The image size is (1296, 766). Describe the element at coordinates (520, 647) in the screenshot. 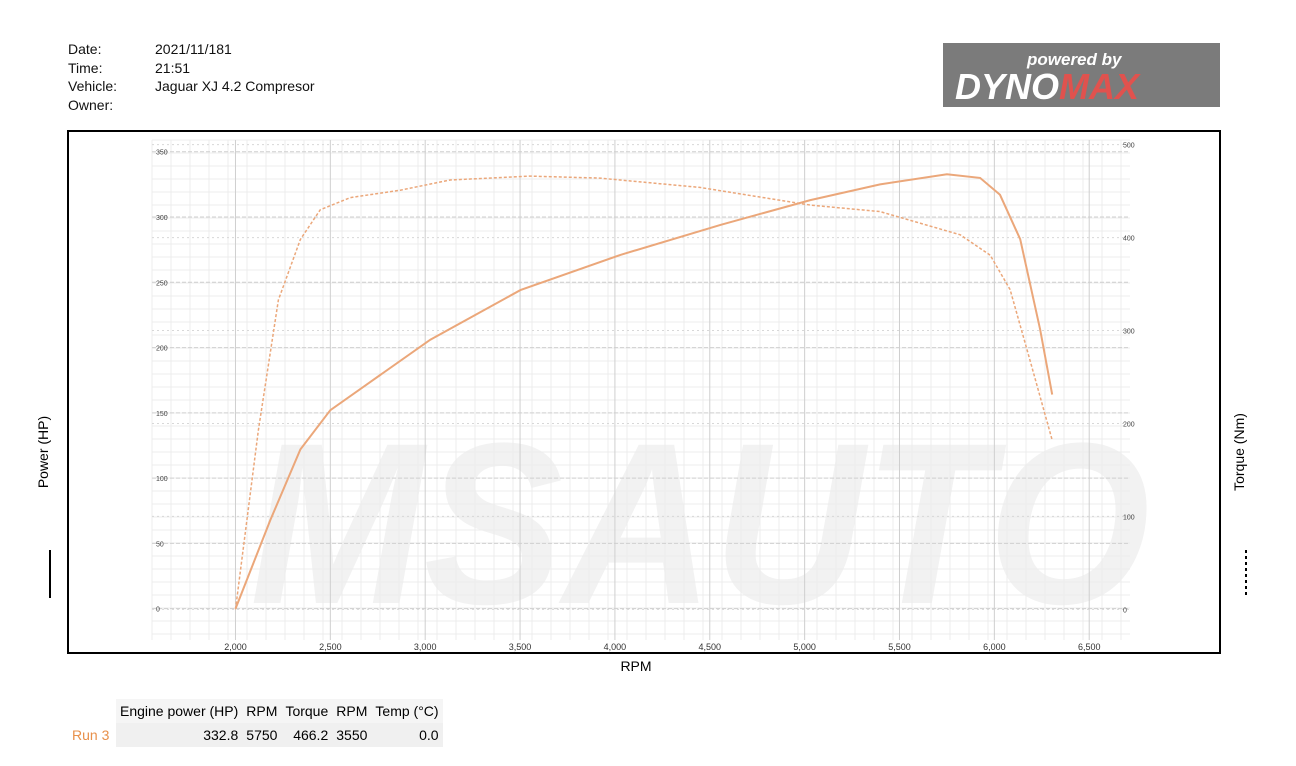

I see `x-tick-label: 3,500` at that location.